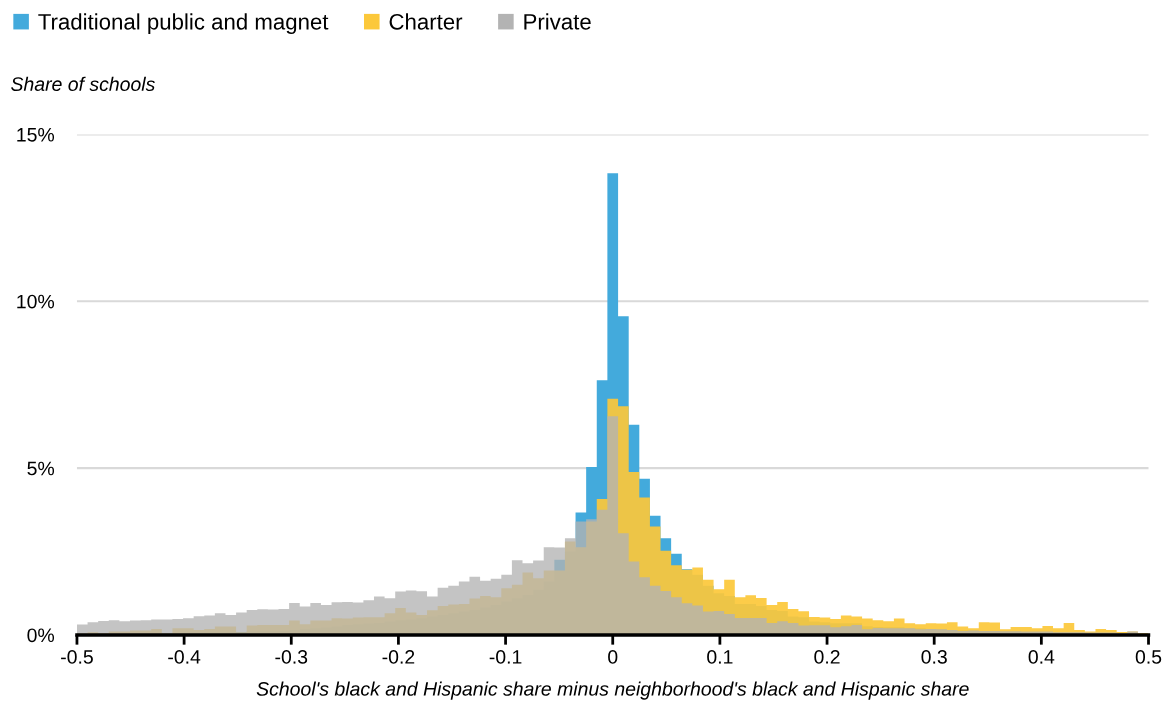 This screenshot has height=715, width=1166. Describe the element at coordinates (1148, 657) in the screenshot. I see `x-tick-label: 0.5` at that location.